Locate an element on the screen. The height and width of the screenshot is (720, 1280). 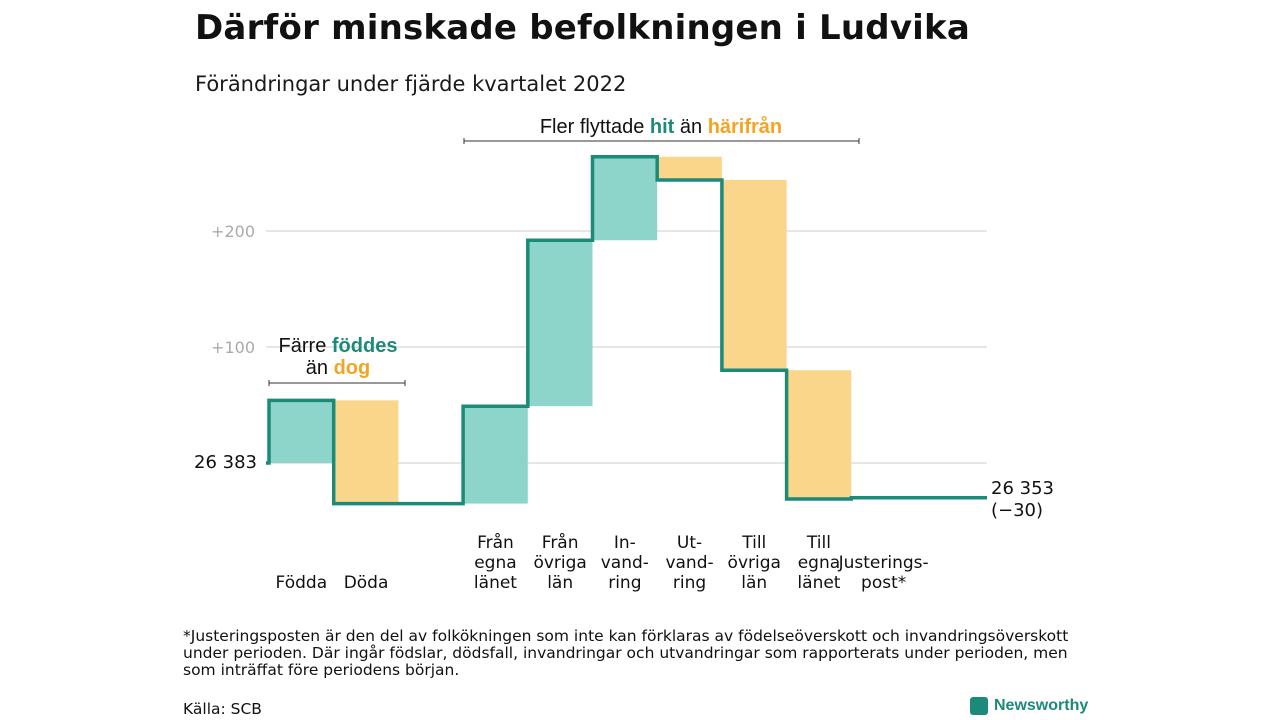
deaths-anno-prefix: än is located at coordinates (320, 368).